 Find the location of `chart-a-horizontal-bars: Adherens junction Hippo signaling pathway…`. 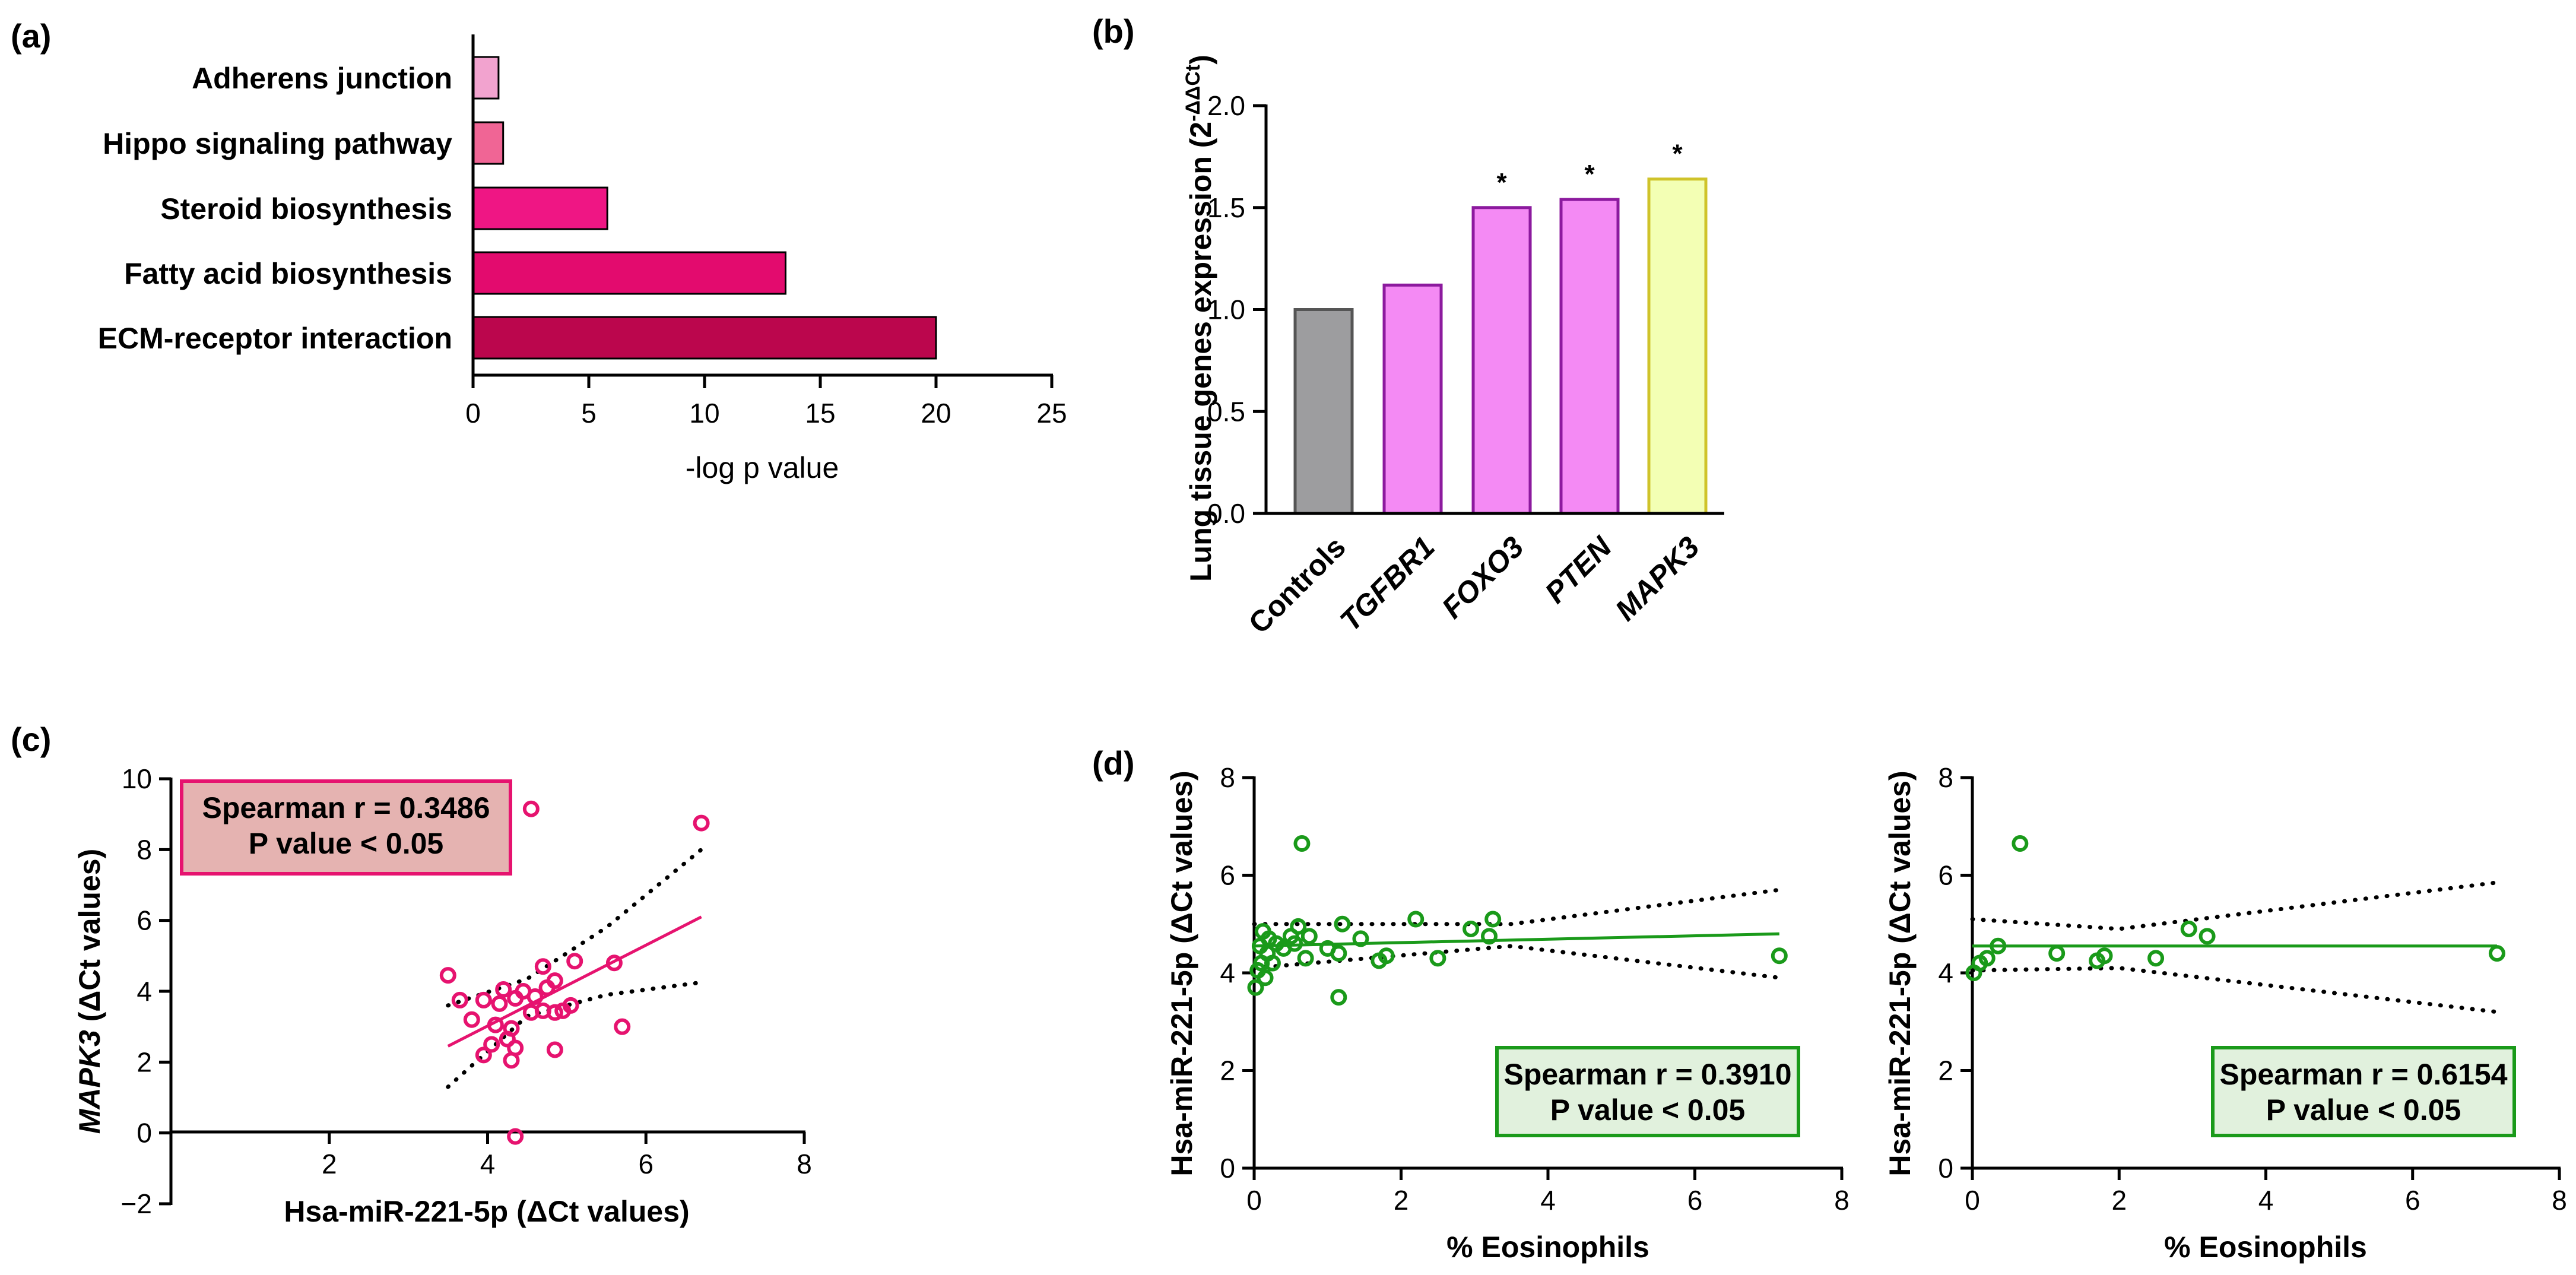

chart-a-horizontal-bars: Adherens junction Hippo signaling pathway… is located at coordinates (582, 259).